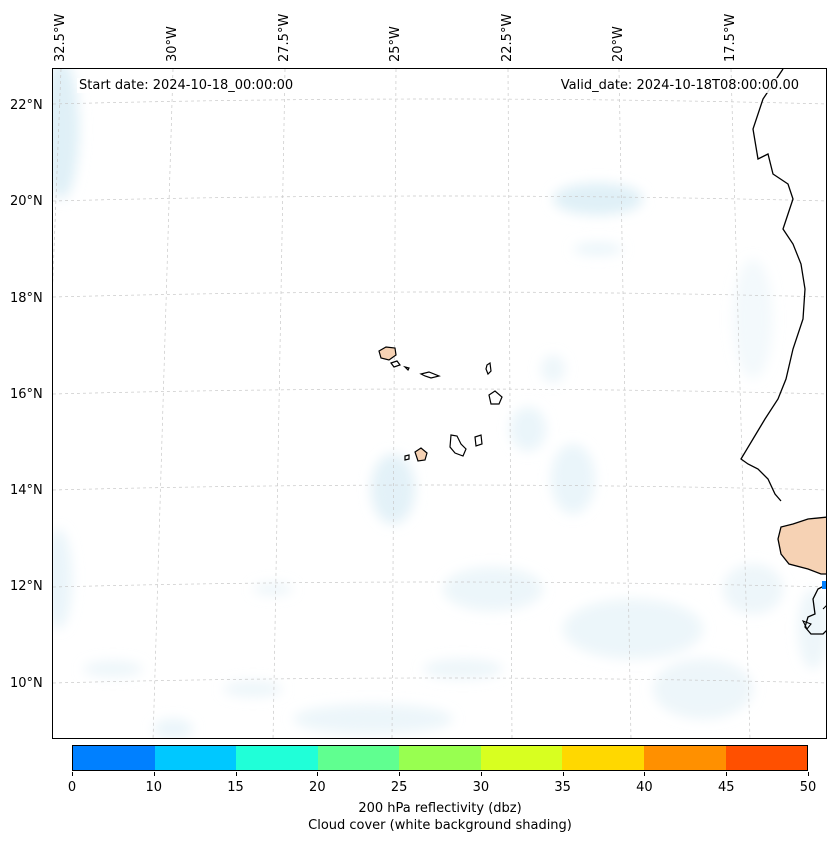  I want to click on colorbar-tick-label: 0, so click(72, 787).